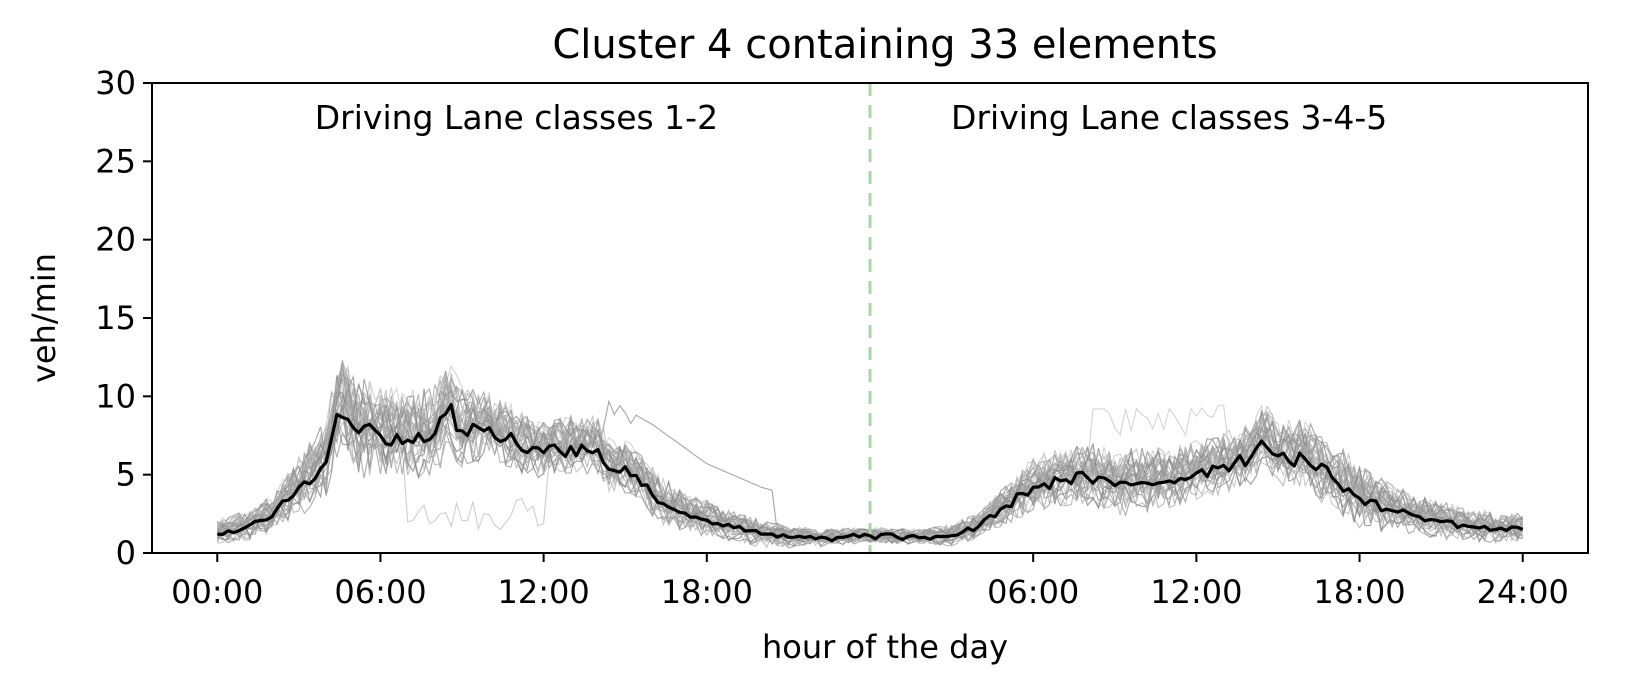 Image resolution: width=1646 pixels, height=695 pixels. I want to click on chart-title: Cluster 4 containing 33 elements, so click(884, 45).